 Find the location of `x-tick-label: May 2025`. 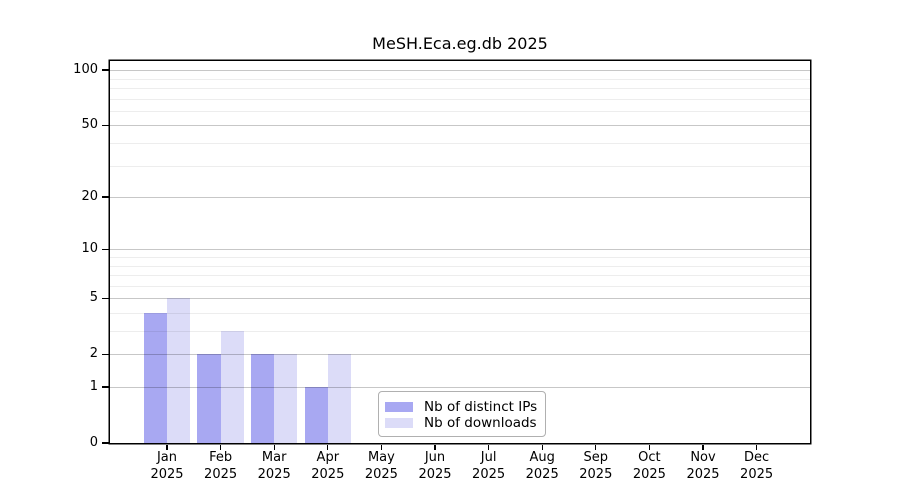

x-tick-label: May 2025 is located at coordinates (381, 466).